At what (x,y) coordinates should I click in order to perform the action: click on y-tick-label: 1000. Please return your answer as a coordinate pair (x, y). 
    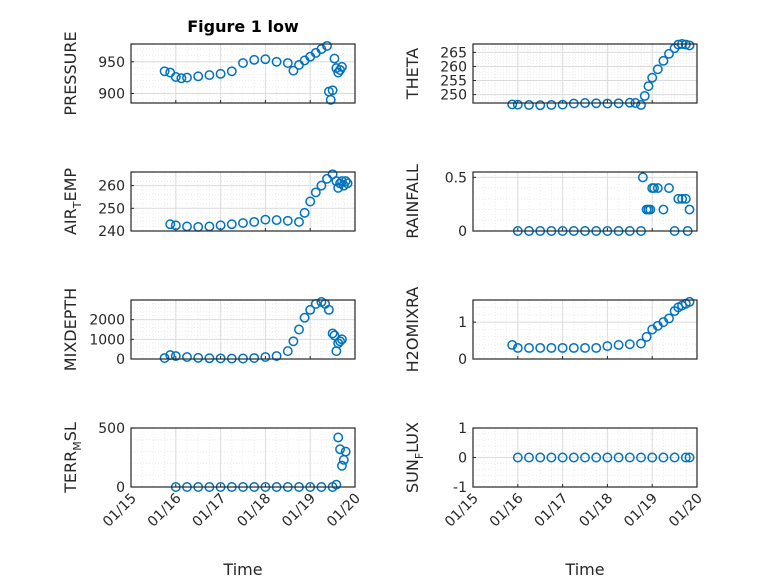
    Looking at the image, I should click on (107, 340).